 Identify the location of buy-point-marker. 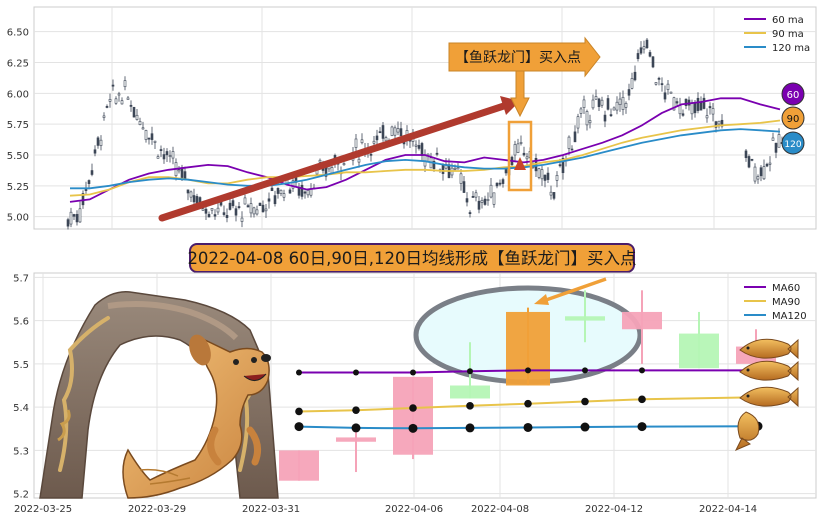
(520, 163).